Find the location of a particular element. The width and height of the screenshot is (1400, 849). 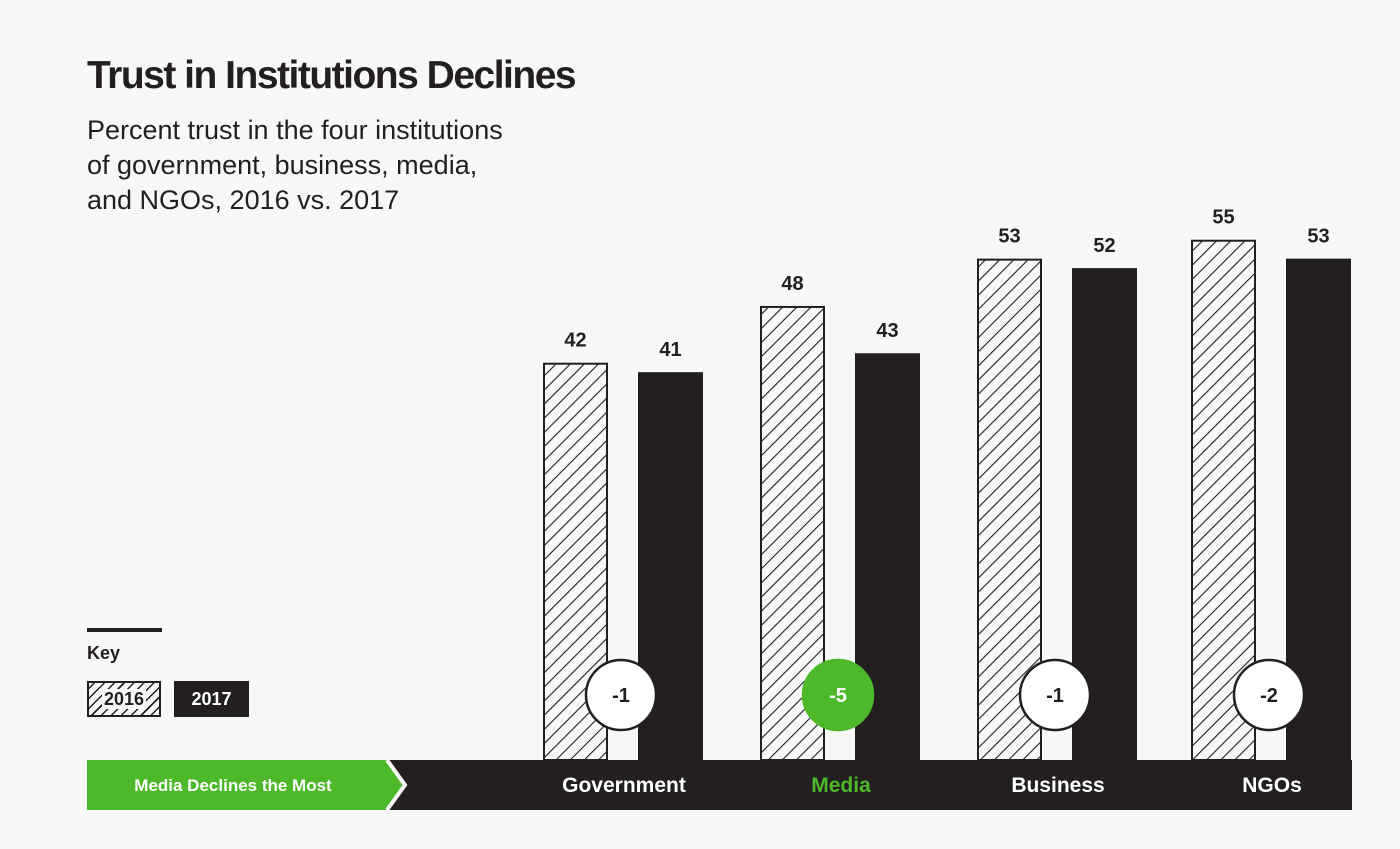

data-label-media-2016: 48 is located at coordinates (792, 284).